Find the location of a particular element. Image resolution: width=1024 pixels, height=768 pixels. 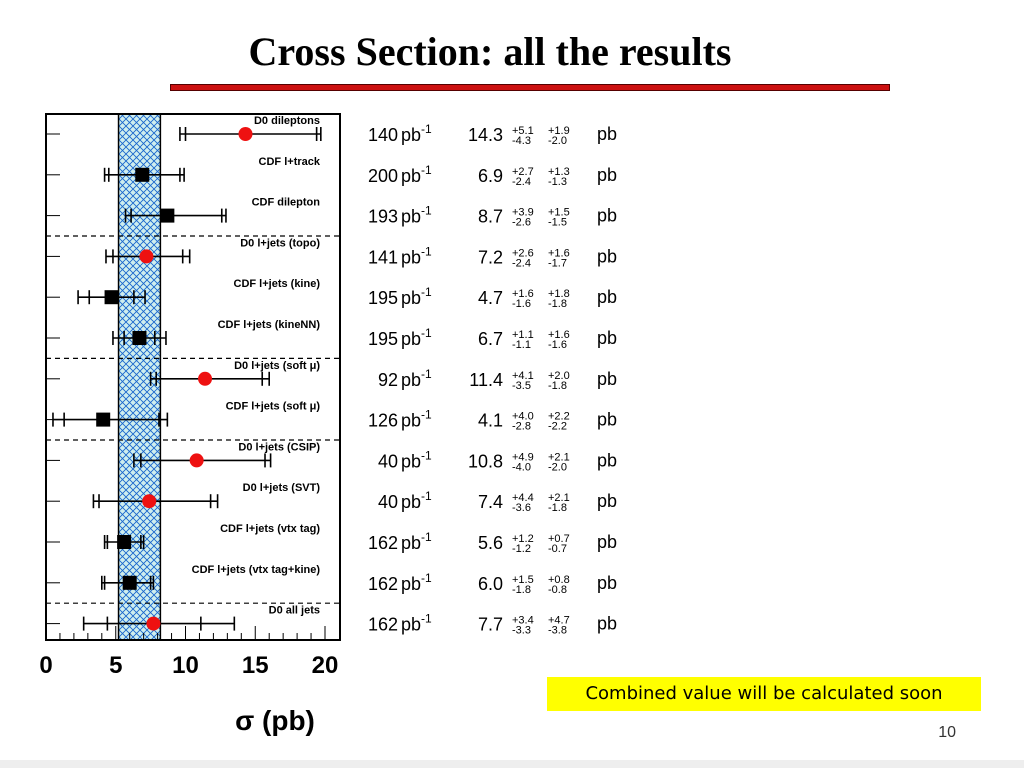

note-box: Combined value will be calculated soon is located at coordinates (764, 694).